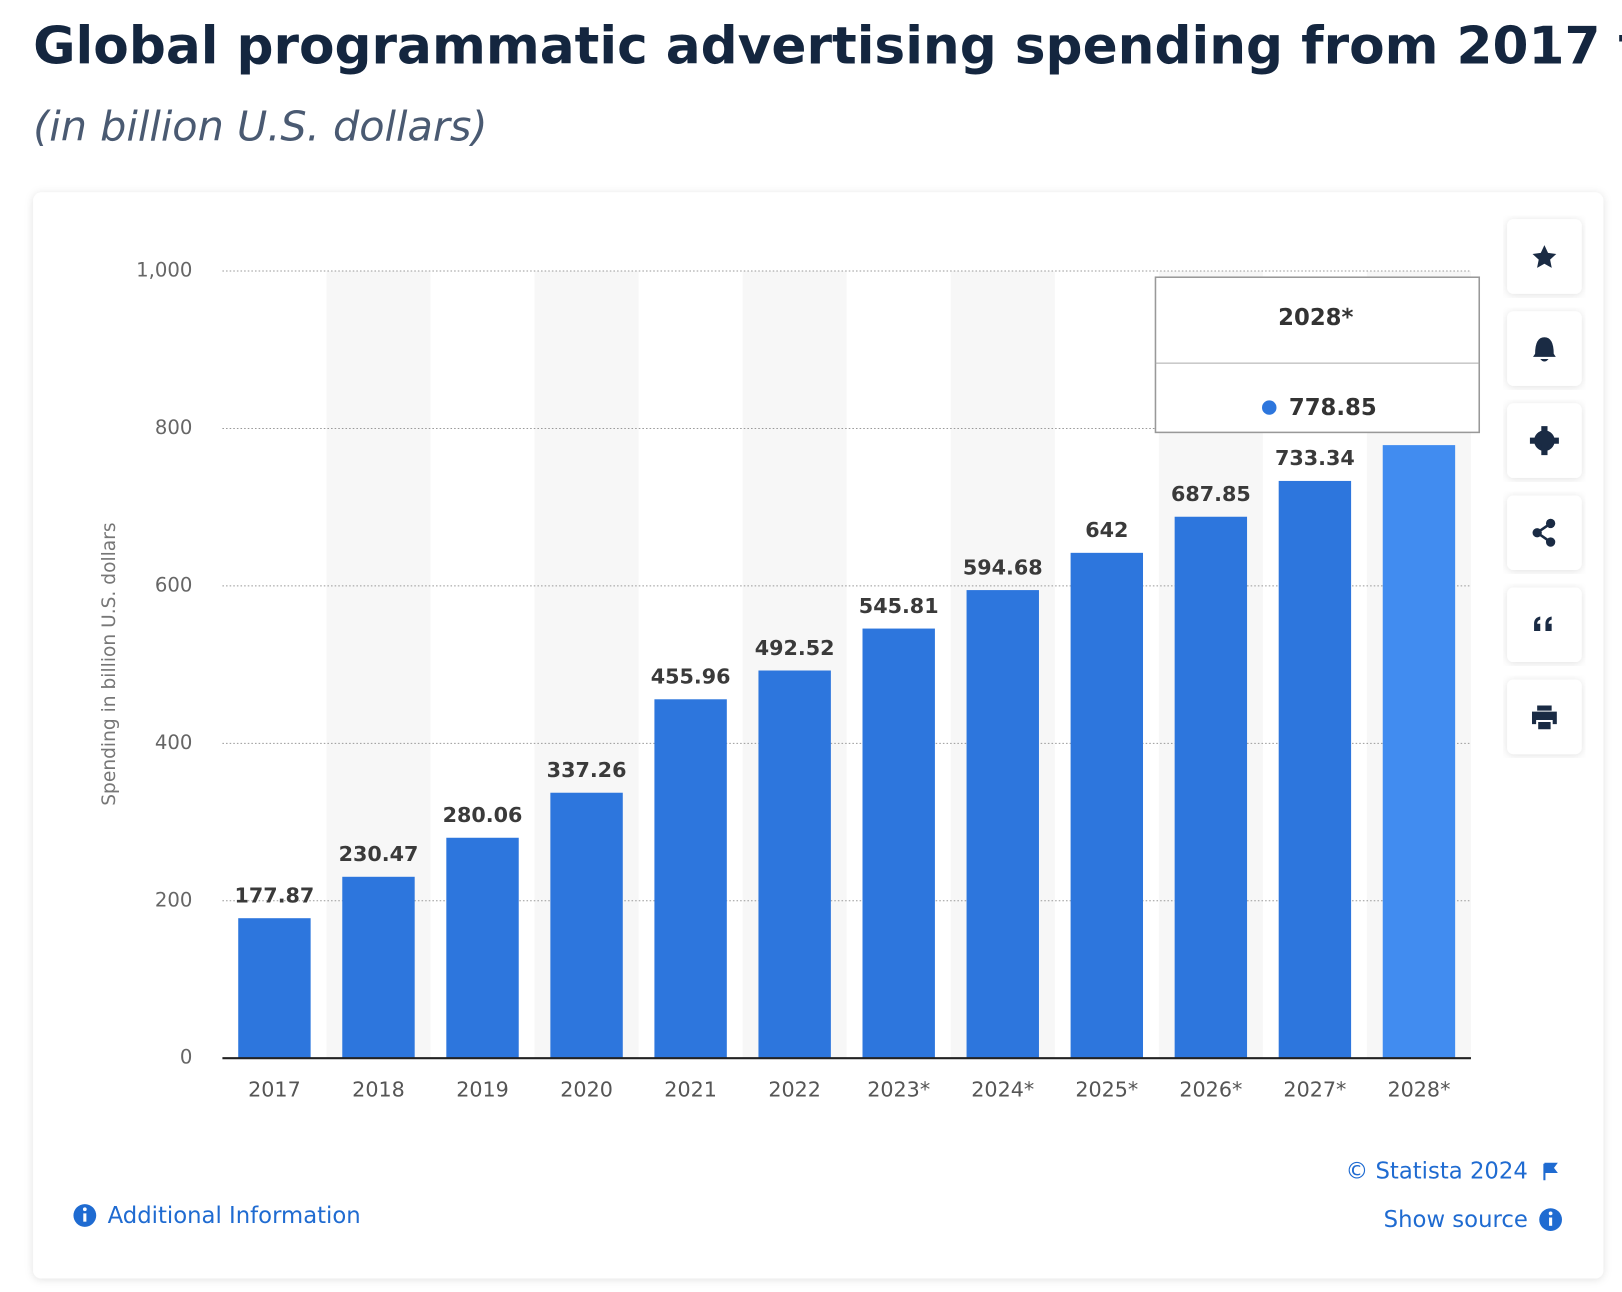 Image resolution: width=1622 pixels, height=1292 pixels. What do you see at coordinates (174, 899) in the screenshot?
I see `y-tick-label: 200` at bounding box center [174, 899].